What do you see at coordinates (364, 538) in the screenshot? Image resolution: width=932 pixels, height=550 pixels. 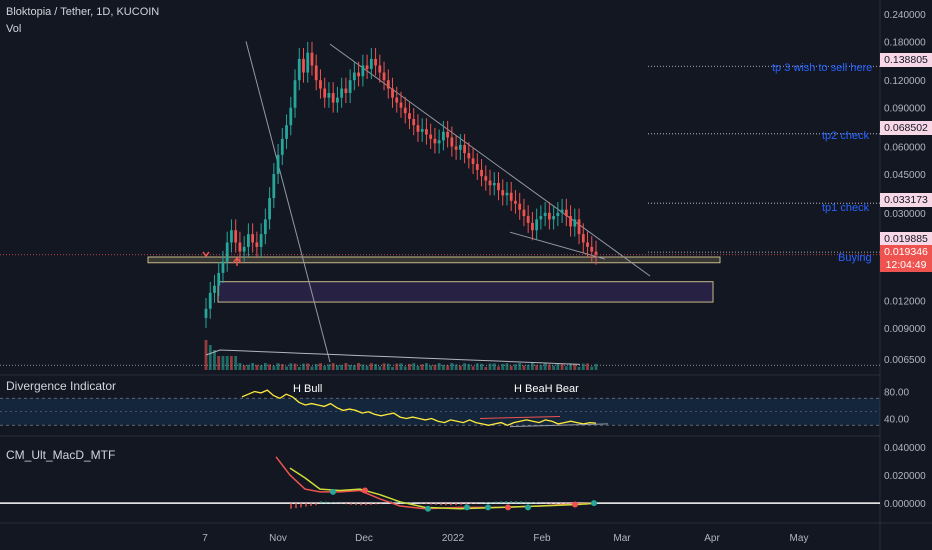 I see `time-tick-label: Dec` at bounding box center [364, 538].